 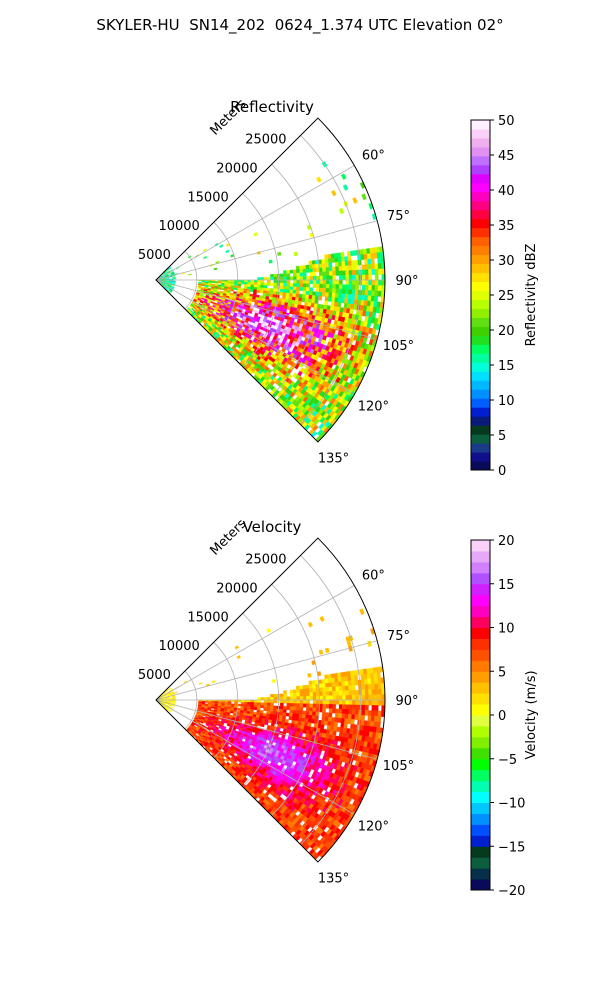 I want to click on colorbar-tick-label: 25, so click(x=506, y=296).